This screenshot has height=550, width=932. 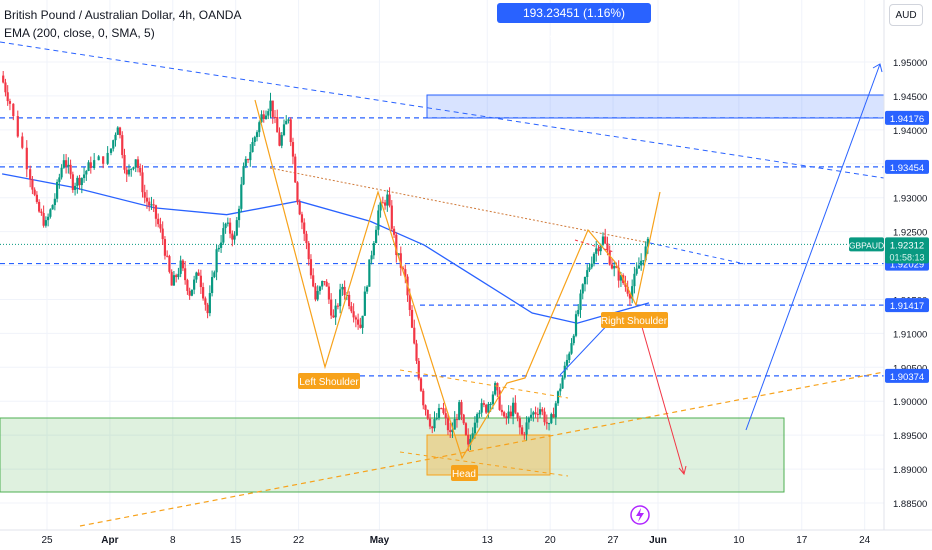 I want to click on price-tick-label: 1.91000, so click(x=910, y=334).